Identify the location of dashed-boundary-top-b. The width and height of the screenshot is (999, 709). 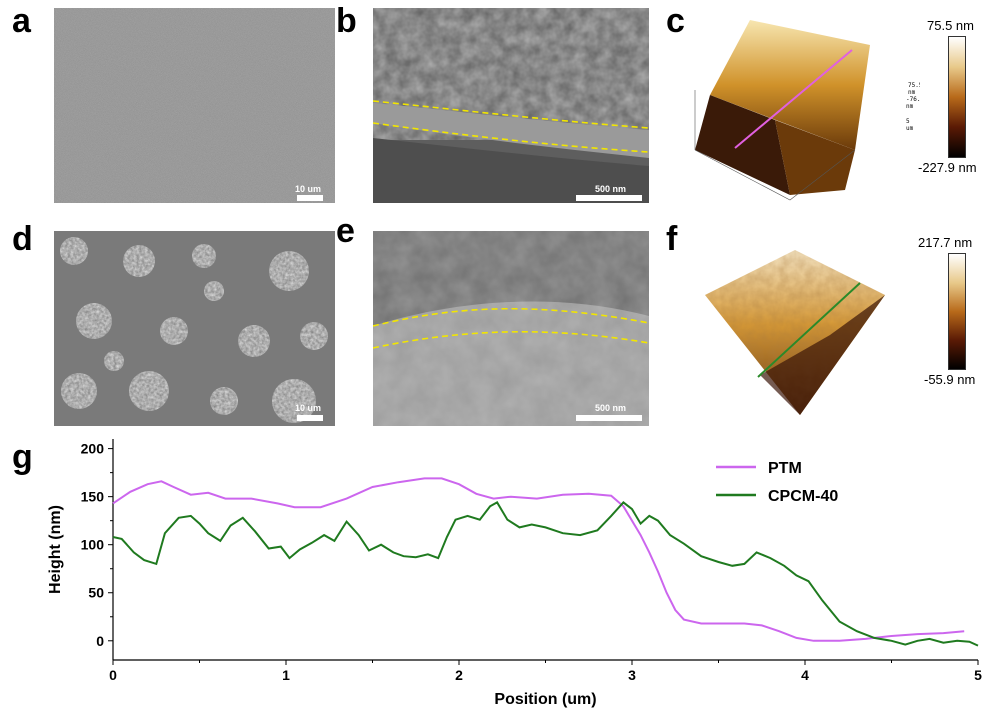
(511, 114).